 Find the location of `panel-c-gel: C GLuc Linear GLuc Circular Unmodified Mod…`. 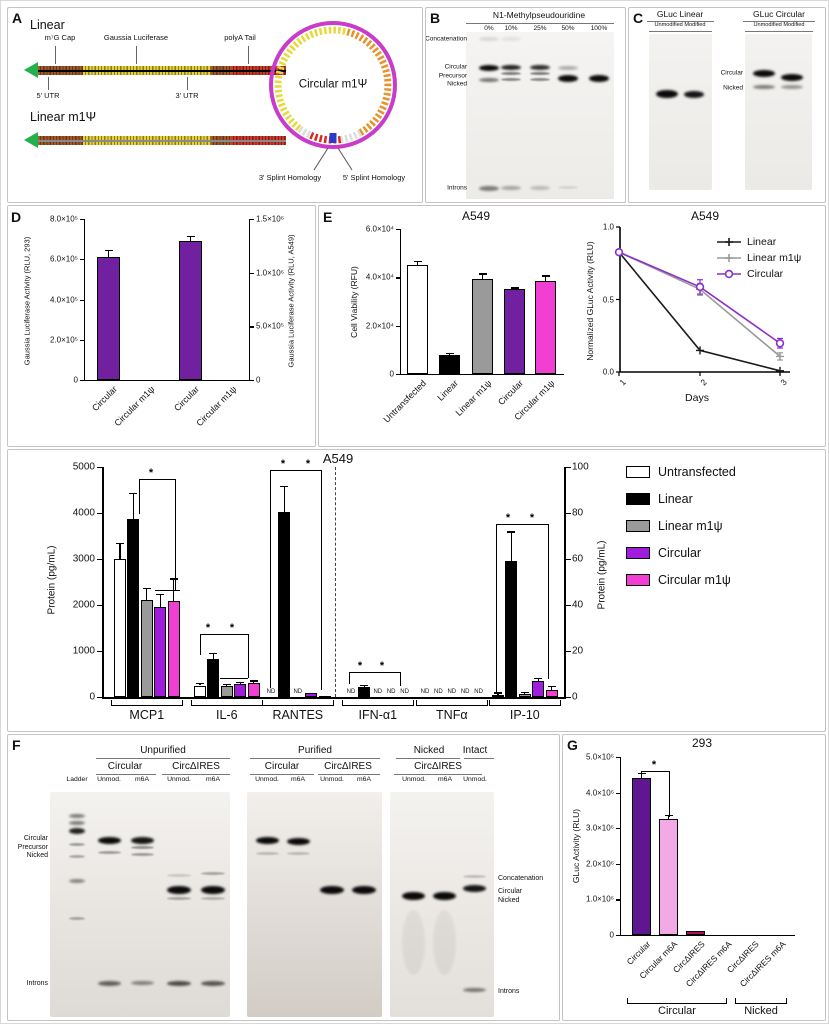

panel-c-gel: C GLuc Linear GLuc Circular Unmodified Mod… is located at coordinates (727, 105).